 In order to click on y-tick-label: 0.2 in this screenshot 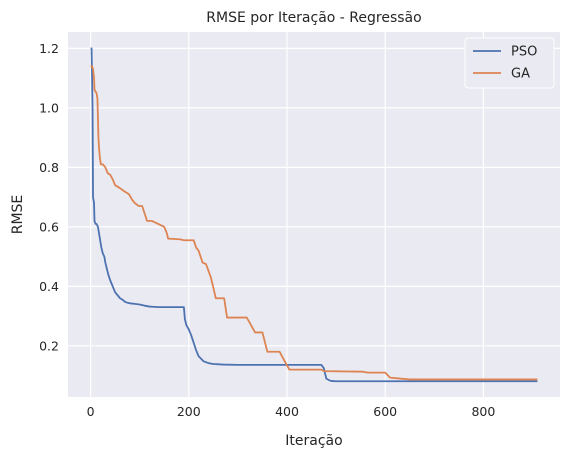, I will do `click(49, 345)`.